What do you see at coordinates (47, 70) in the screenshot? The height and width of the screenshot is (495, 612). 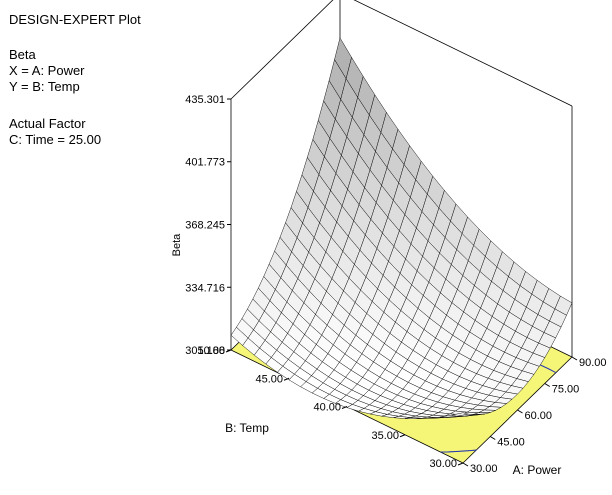 I see `x-factor-definition: X = A: Power` at bounding box center [47, 70].